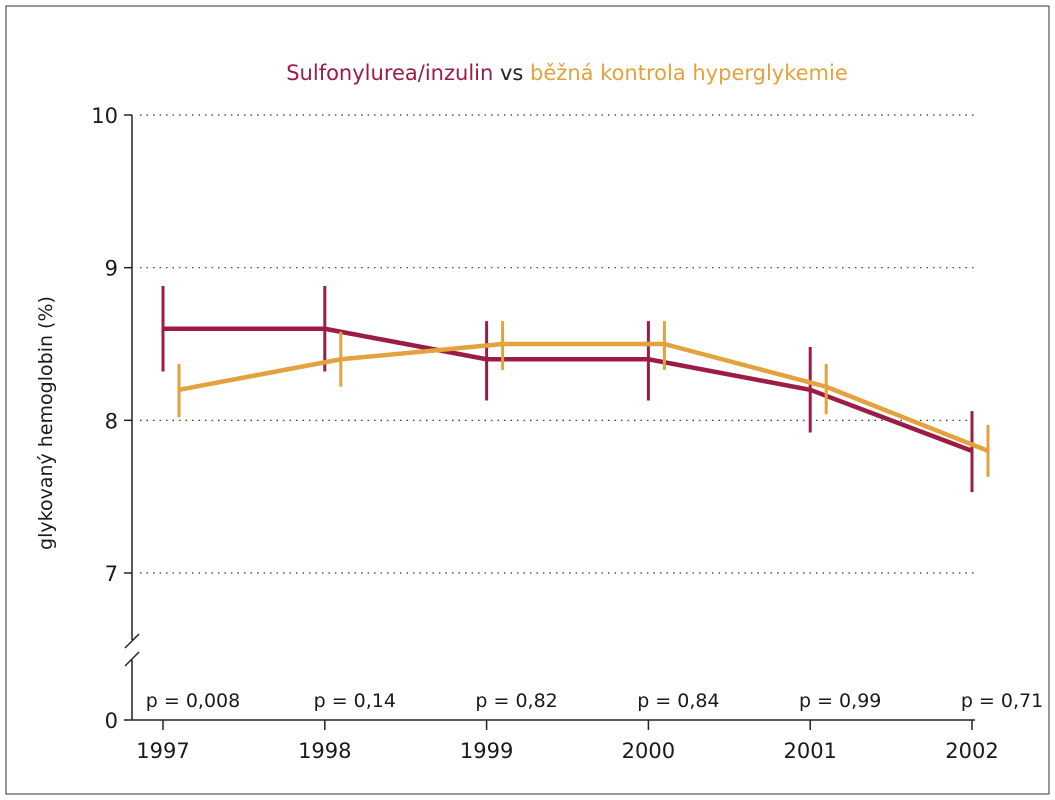  What do you see at coordinates (193, 701) in the screenshot?
I see `p-value-label: p = 0,008` at bounding box center [193, 701].